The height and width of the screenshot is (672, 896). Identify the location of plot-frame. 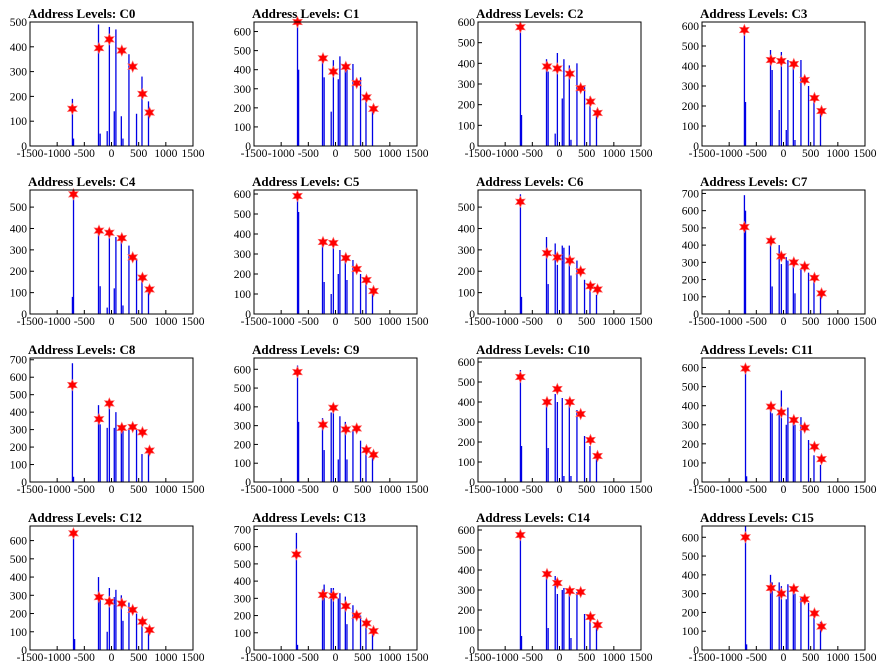
(783, 252).